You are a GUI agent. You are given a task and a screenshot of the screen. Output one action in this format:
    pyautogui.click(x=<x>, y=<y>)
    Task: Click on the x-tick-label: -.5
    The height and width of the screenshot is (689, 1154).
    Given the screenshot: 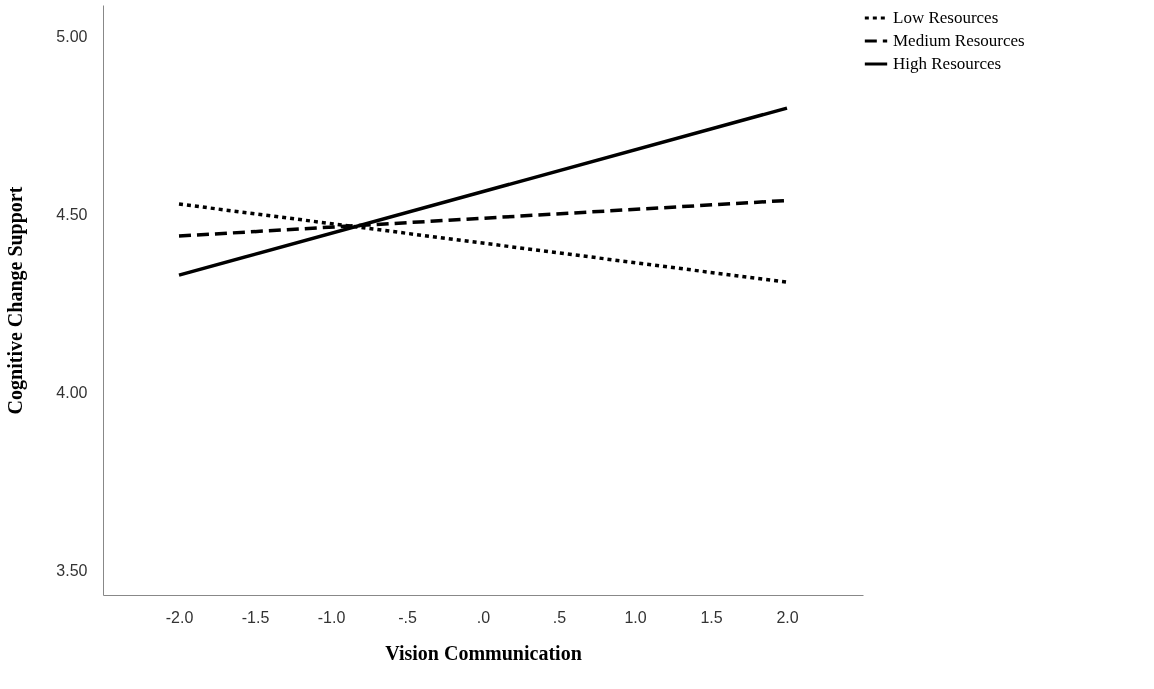 What is the action you would take?
    pyautogui.click(x=407, y=617)
    